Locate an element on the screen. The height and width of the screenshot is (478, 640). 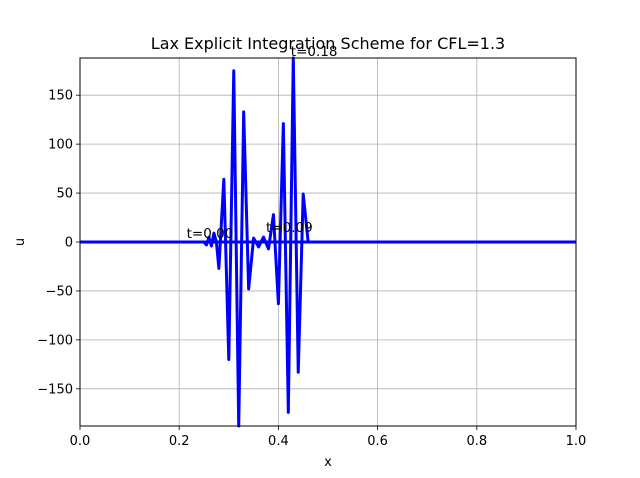
y-axis-label: u is located at coordinates (20, 242).